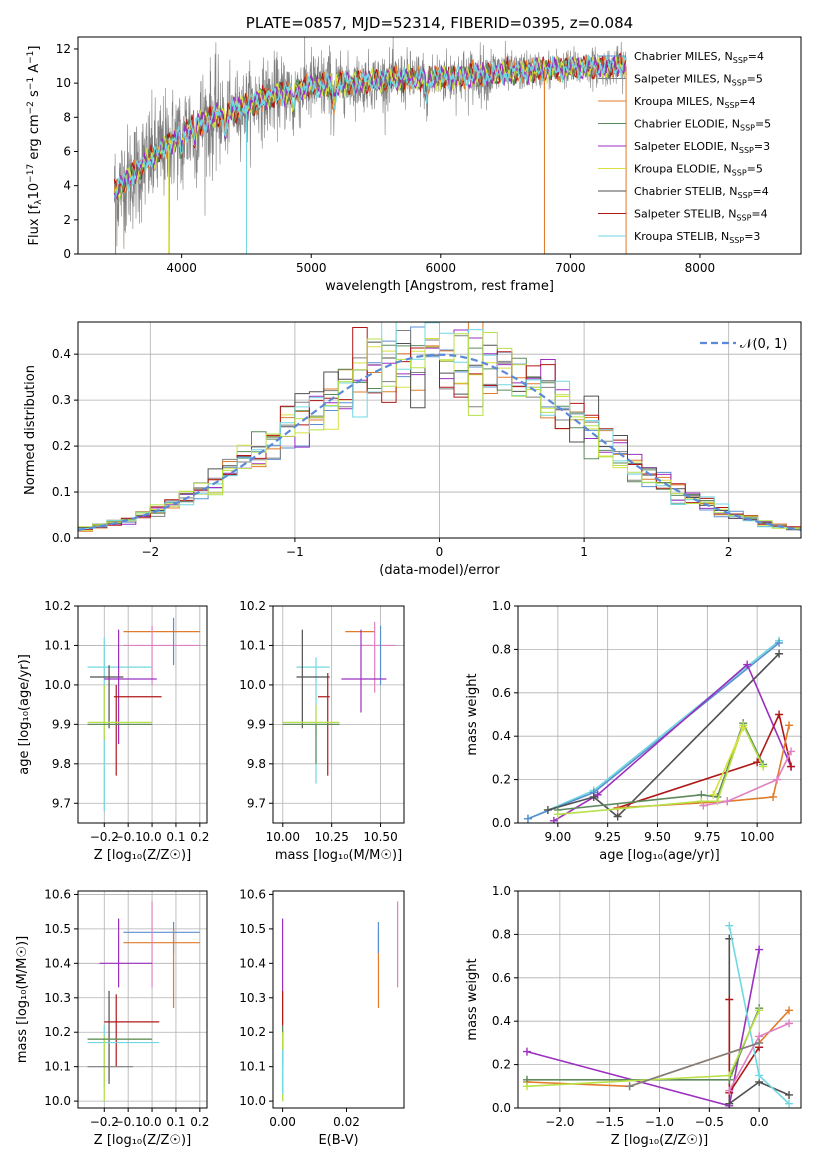  What do you see at coordinates (659, 1122) in the screenshot?
I see `z_weight-xtick-label: −1.0` at bounding box center [659, 1122].